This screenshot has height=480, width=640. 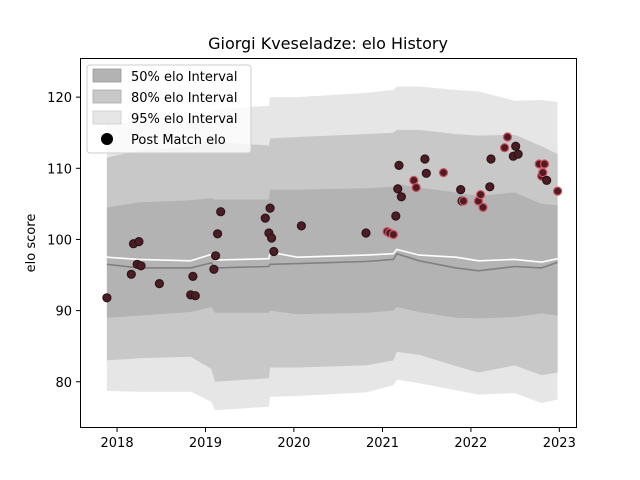 I want to click on x-tick-label: 2019, so click(x=205, y=443).